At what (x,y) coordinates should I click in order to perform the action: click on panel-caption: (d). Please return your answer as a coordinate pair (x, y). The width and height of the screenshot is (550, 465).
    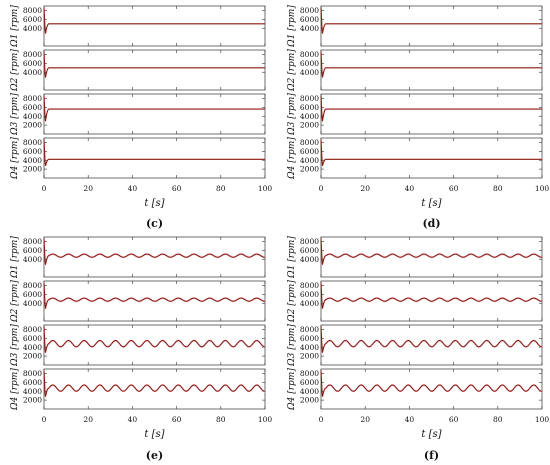
    Looking at the image, I should click on (431, 223).